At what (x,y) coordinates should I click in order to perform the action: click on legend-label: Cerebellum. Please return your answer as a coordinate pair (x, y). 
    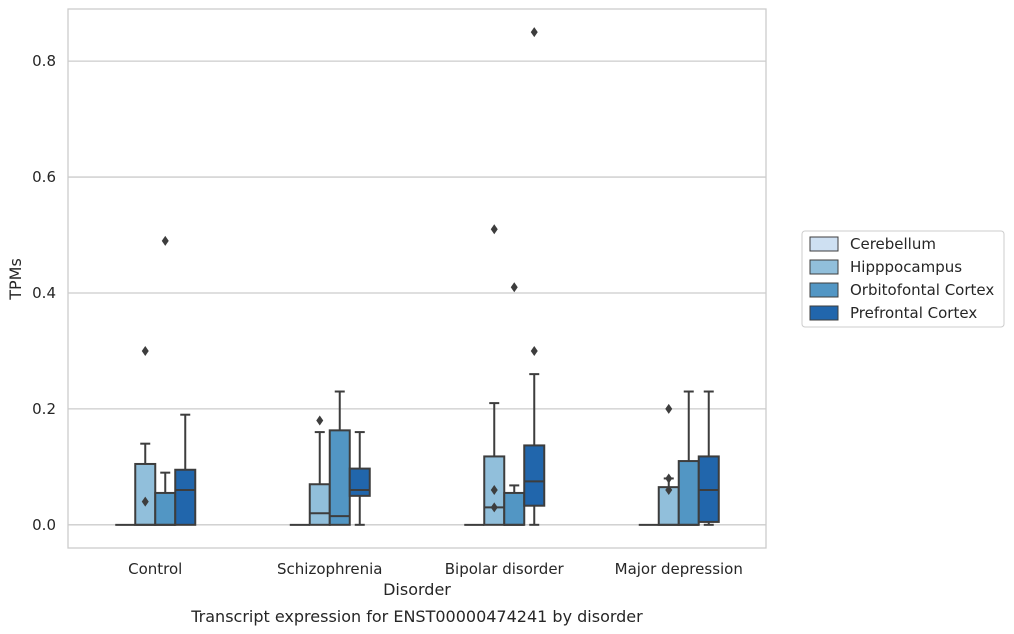
    Looking at the image, I should click on (893, 244).